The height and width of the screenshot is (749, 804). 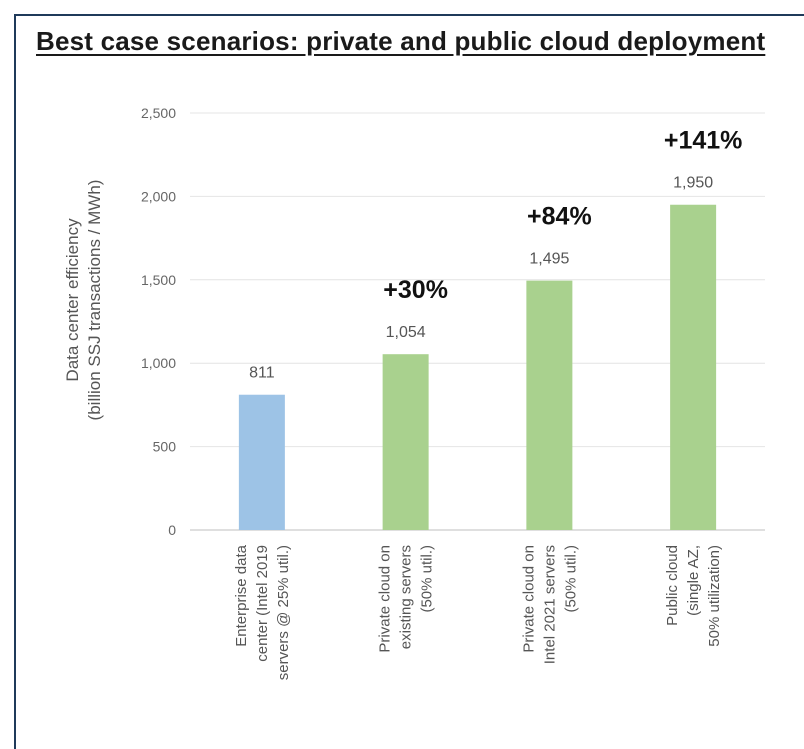 I want to click on category-label: Public cloud, so click(x=672, y=585).